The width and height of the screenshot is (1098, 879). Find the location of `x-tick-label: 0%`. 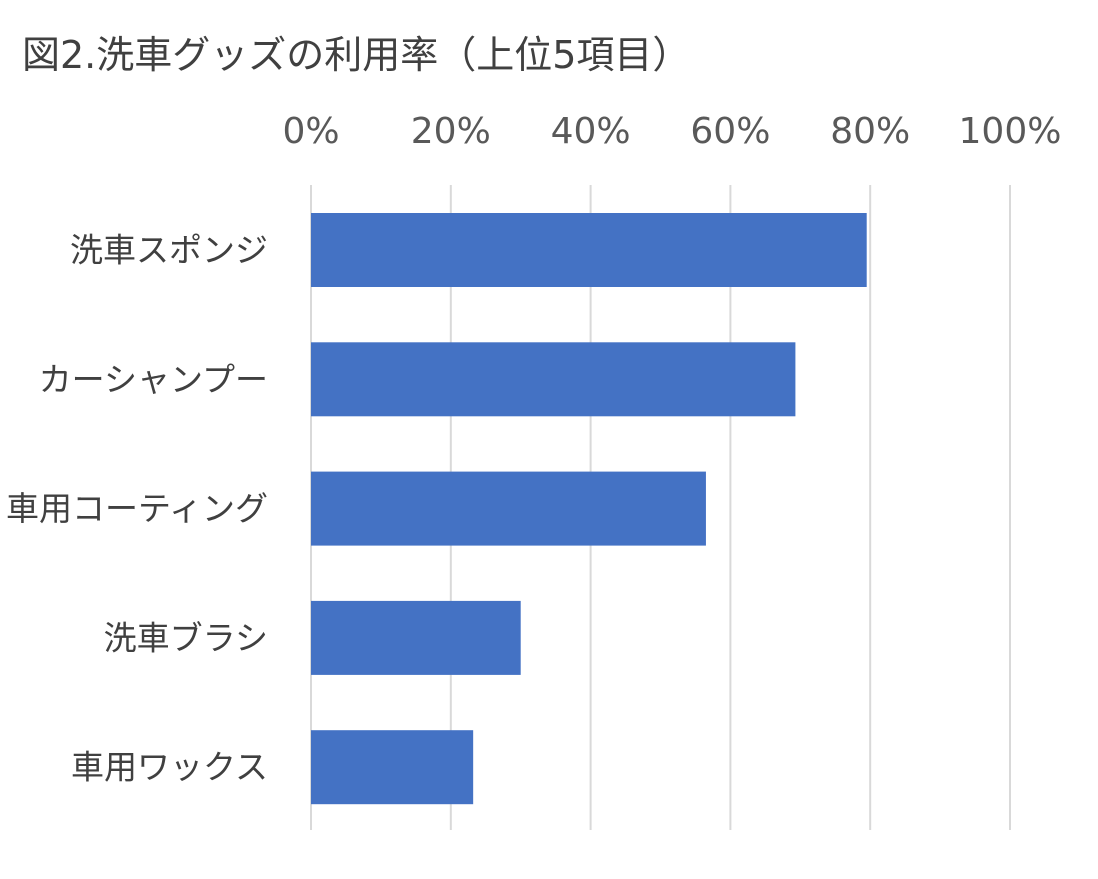

x-tick-label: 0% is located at coordinates (310, 131).